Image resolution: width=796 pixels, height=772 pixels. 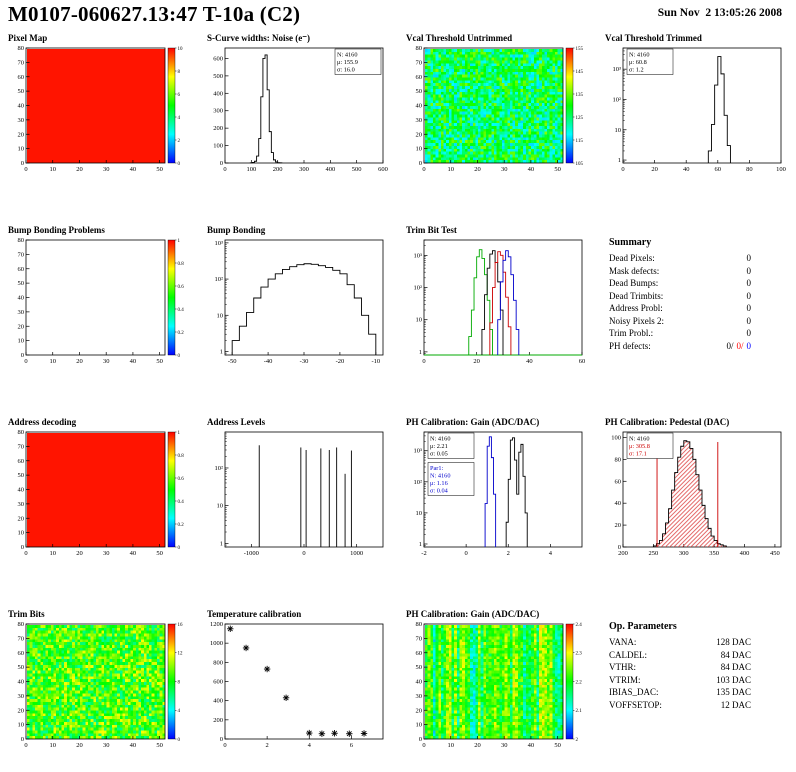 What do you see at coordinates (56, 230) in the screenshot?
I see `chart-title-bump-problems: Bump Bonding Problems` at bounding box center [56, 230].